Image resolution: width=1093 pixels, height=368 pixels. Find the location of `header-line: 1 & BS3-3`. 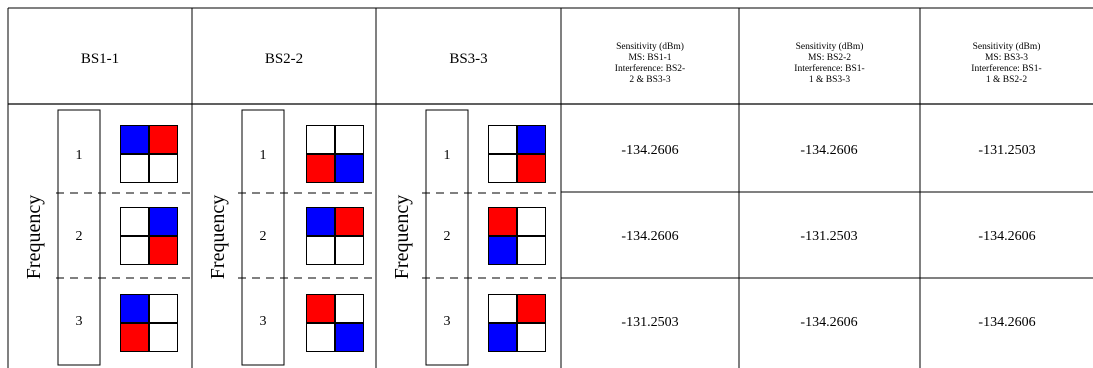

header-line: 1 & BS3-3 is located at coordinates (829, 80).